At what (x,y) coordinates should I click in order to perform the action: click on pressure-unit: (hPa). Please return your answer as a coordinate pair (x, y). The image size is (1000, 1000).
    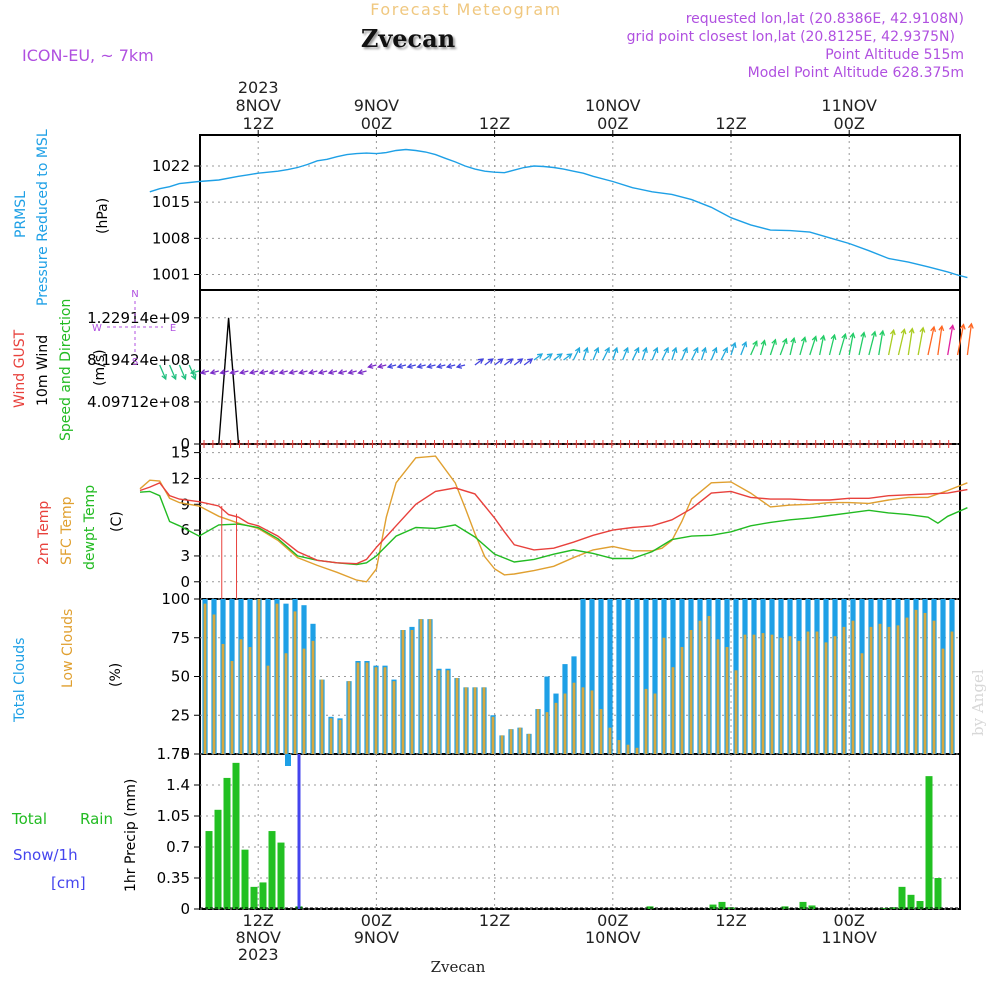
    Looking at the image, I should click on (103, 216).